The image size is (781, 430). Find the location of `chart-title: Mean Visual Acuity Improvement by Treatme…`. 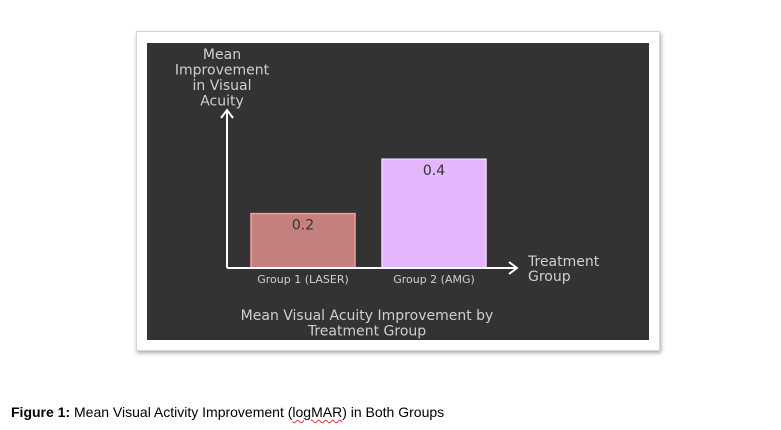

chart-title: Mean Visual Acuity Improvement by Treatme… is located at coordinates (367, 324).